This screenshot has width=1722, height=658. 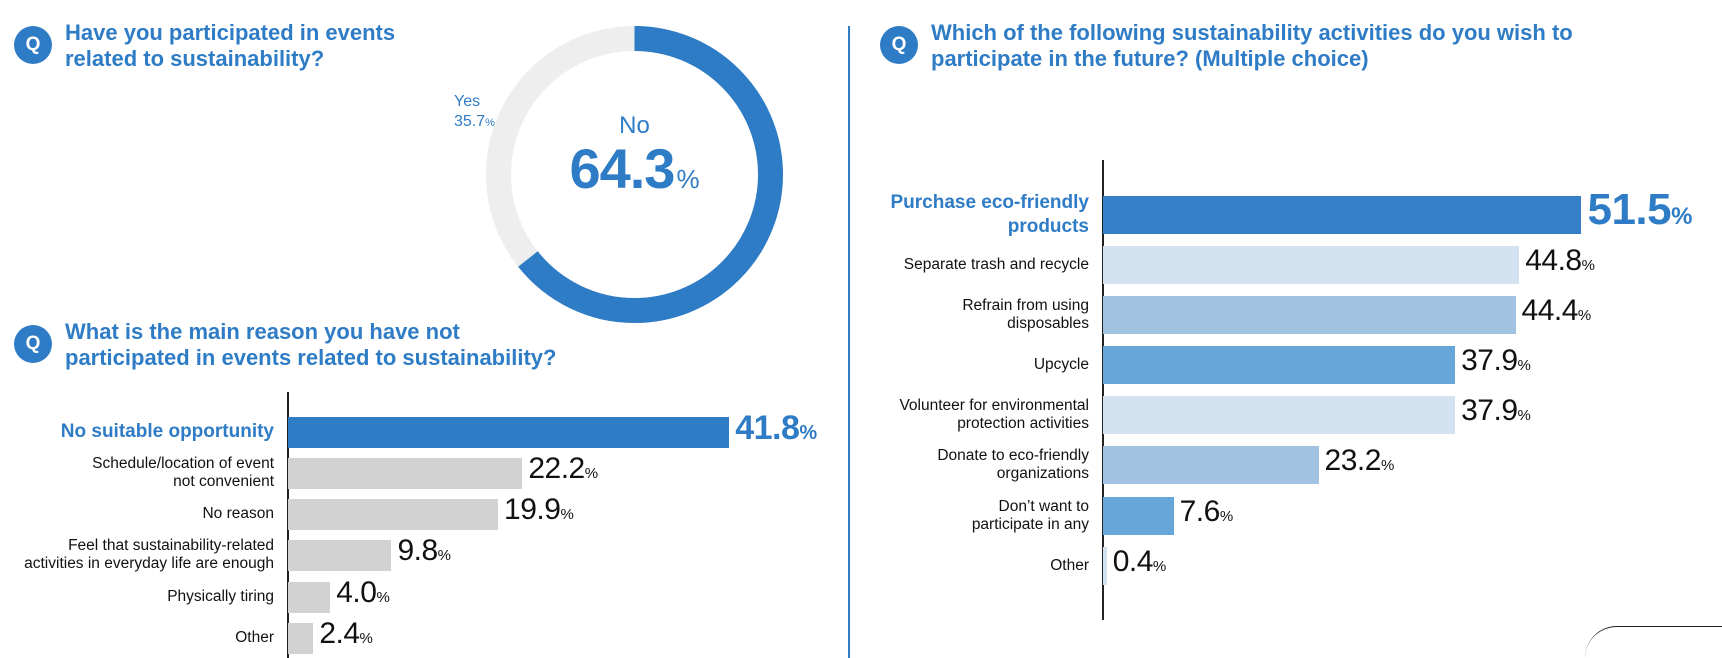 I want to click on reason-value-label: 2.4%, so click(x=346, y=636).